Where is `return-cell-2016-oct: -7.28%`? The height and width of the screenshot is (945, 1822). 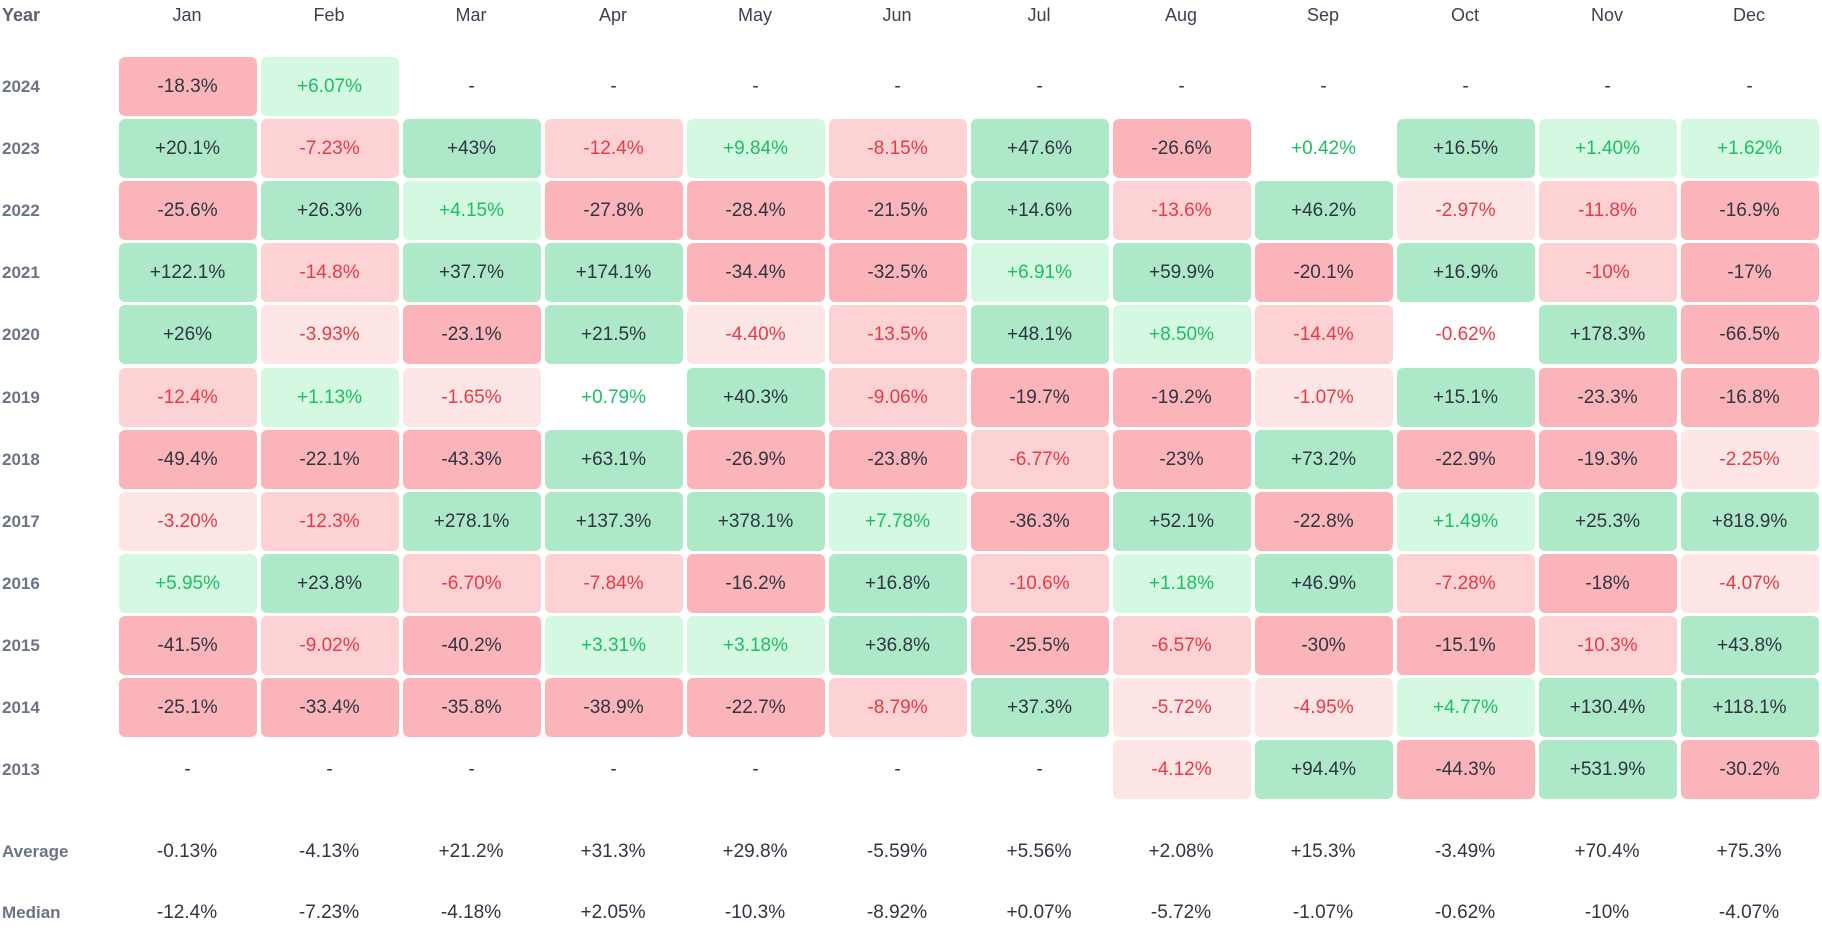 return-cell-2016-oct: -7.28% is located at coordinates (1465, 583).